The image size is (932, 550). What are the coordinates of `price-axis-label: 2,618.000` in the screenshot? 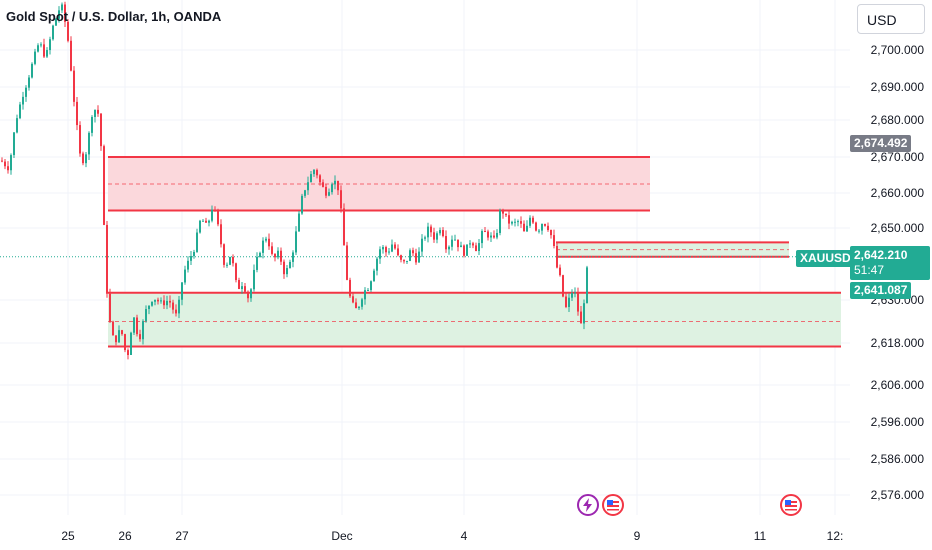 It's located at (897, 343).